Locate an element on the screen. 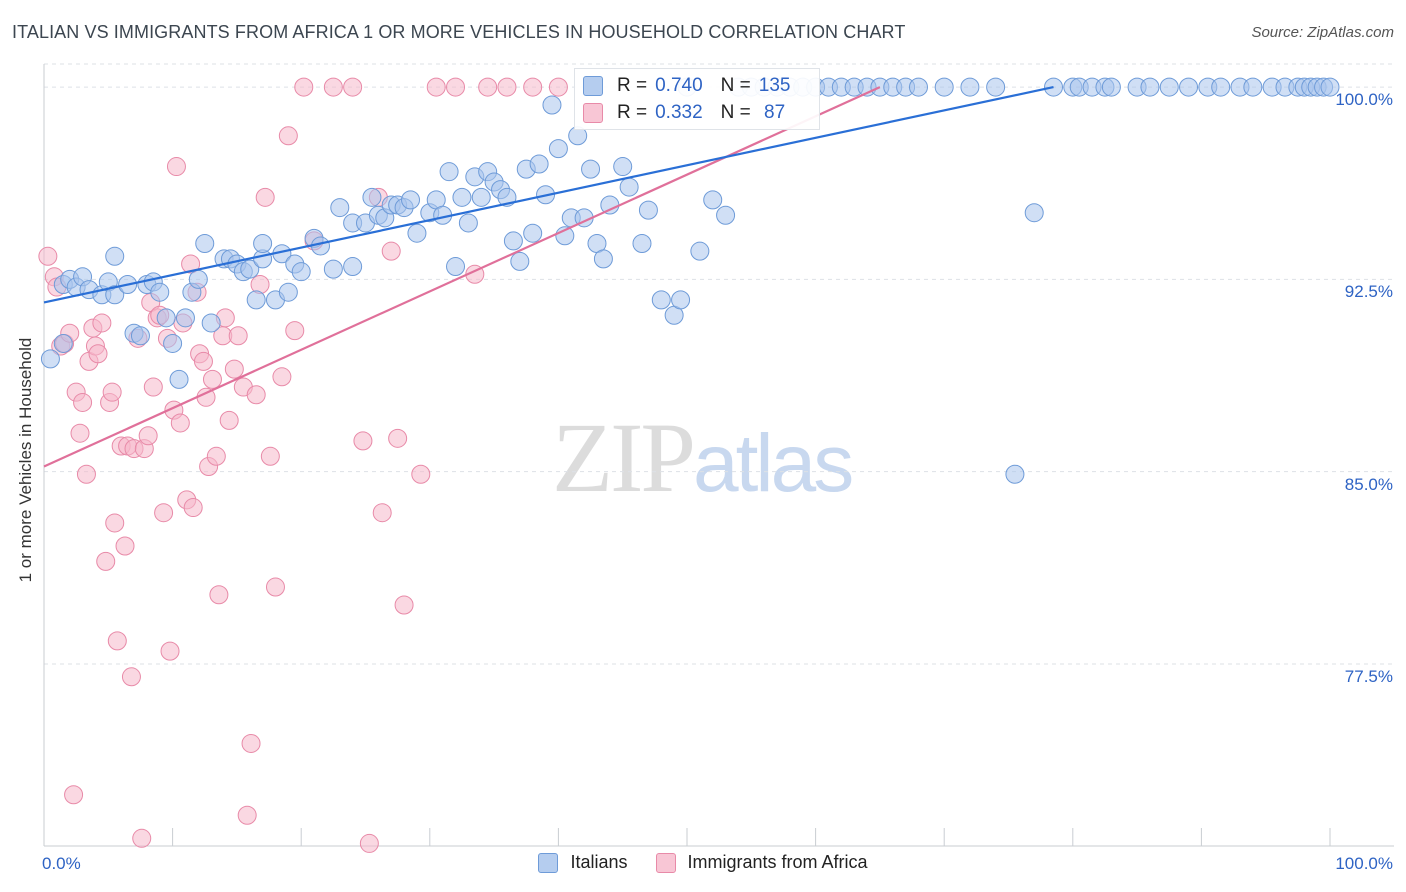  legend-row-italians: R = 0.740 N = 135 is located at coordinates (686, 86).